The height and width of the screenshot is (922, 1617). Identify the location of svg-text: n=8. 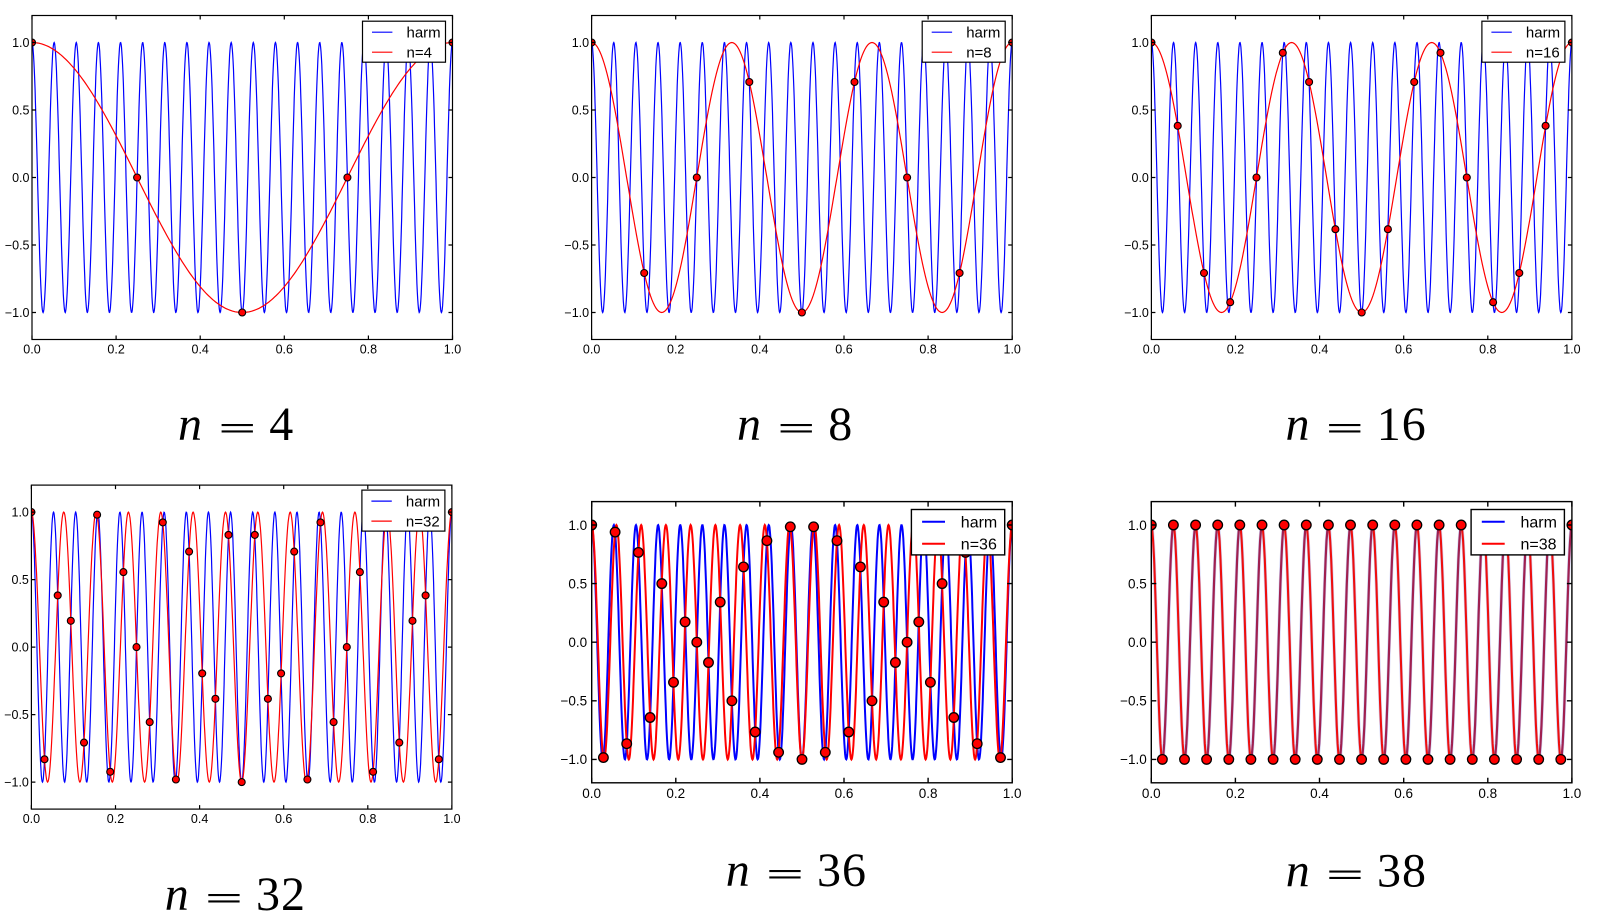
(978, 53).